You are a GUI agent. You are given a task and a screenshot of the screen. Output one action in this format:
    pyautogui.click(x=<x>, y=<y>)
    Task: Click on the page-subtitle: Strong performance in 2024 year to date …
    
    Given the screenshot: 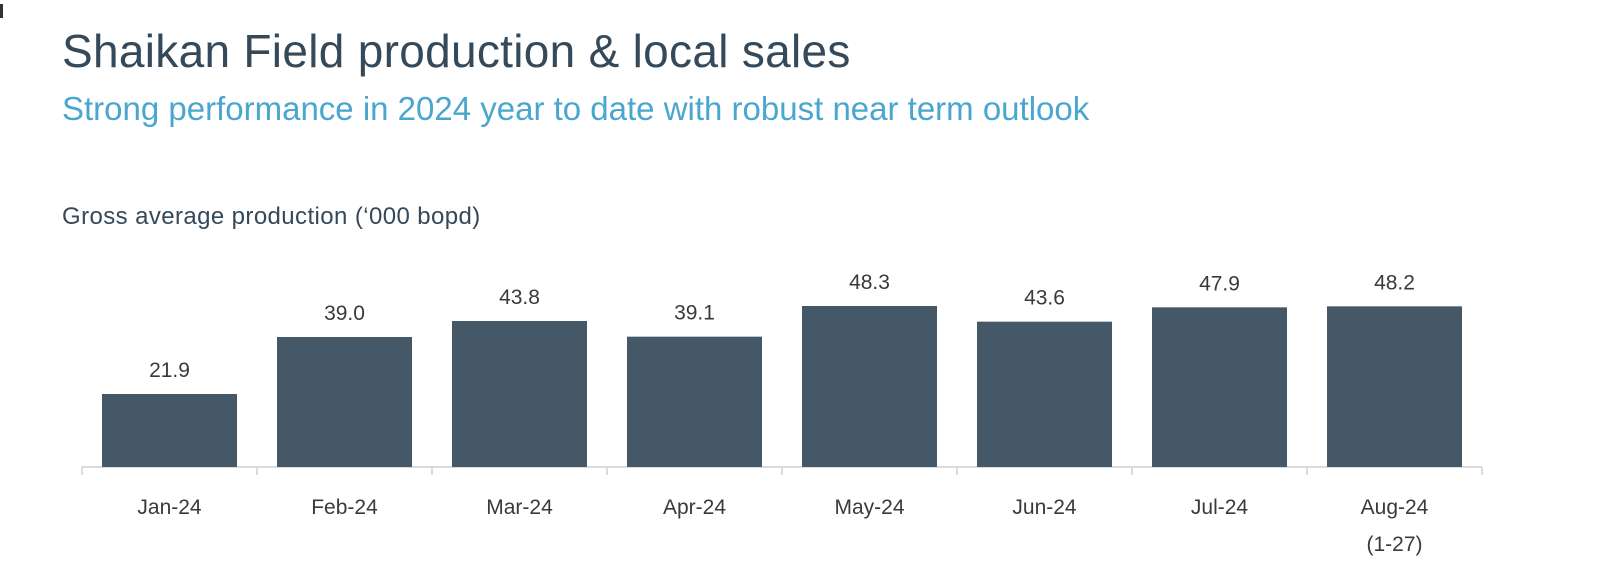 What is the action you would take?
    pyautogui.click(x=576, y=108)
    